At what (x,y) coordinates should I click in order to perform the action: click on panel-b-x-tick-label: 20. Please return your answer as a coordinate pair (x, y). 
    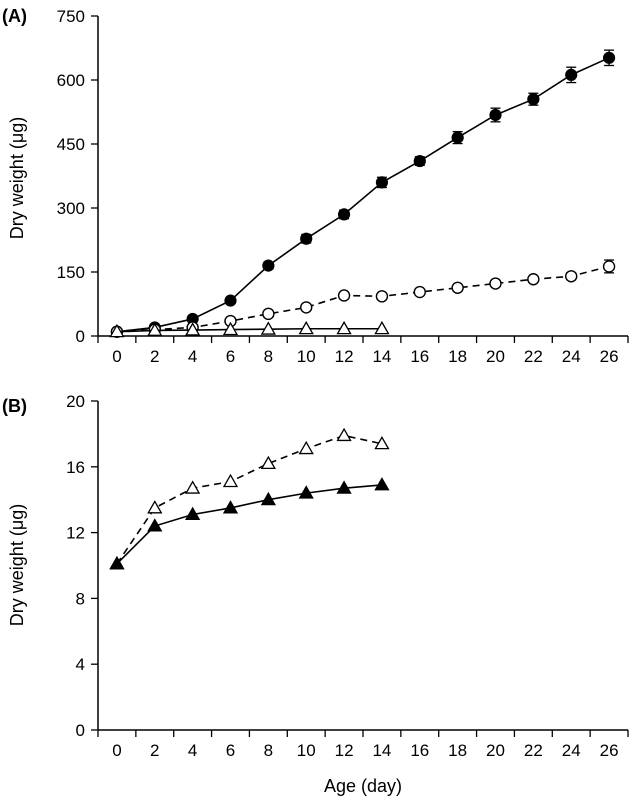
    Looking at the image, I should click on (495, 750).